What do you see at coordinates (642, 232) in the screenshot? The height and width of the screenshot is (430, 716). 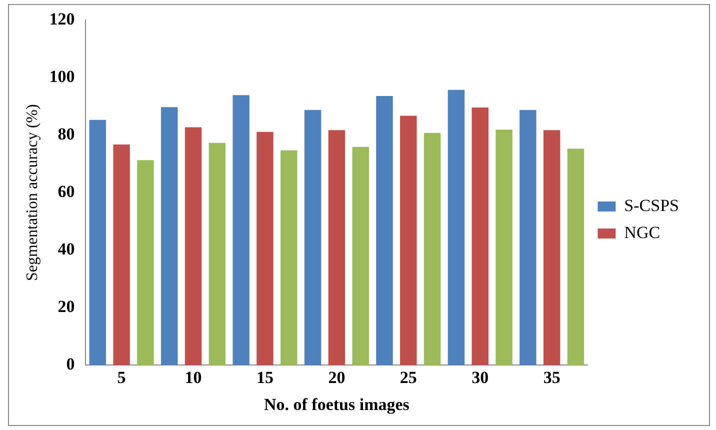 I see `legend-label: NGC` at bounding box center [642, 232].